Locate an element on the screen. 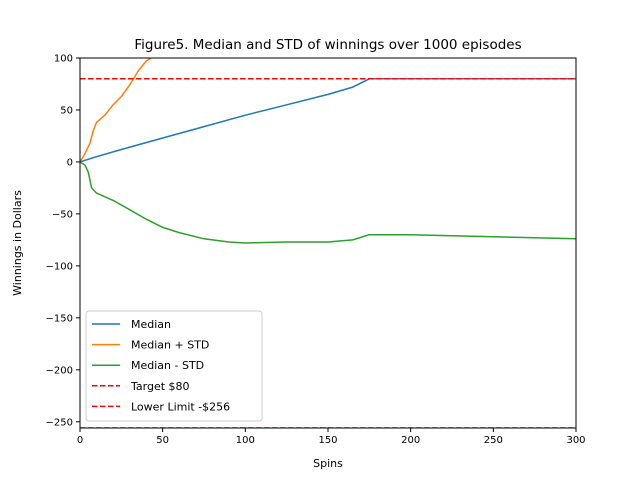  x-tick-label: 100 is located at coordinates (245, 440).